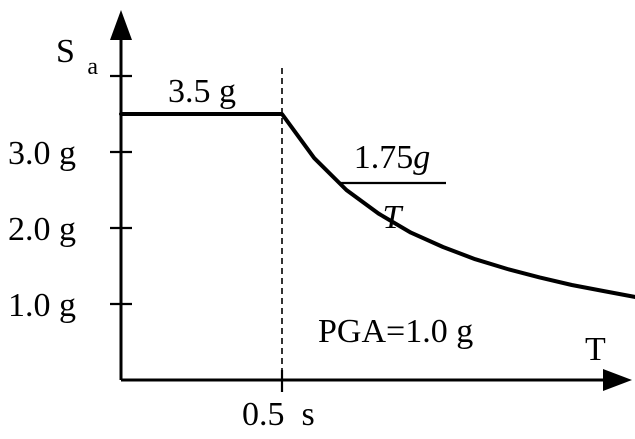 The width and height of the screenshot is (635, 439). What do you see at coordinates (70, 199) in the screenshot?
I see `y-ticks-group: 1.0 g 2.0 g 3.0 g` at bounding box center [70, 199].